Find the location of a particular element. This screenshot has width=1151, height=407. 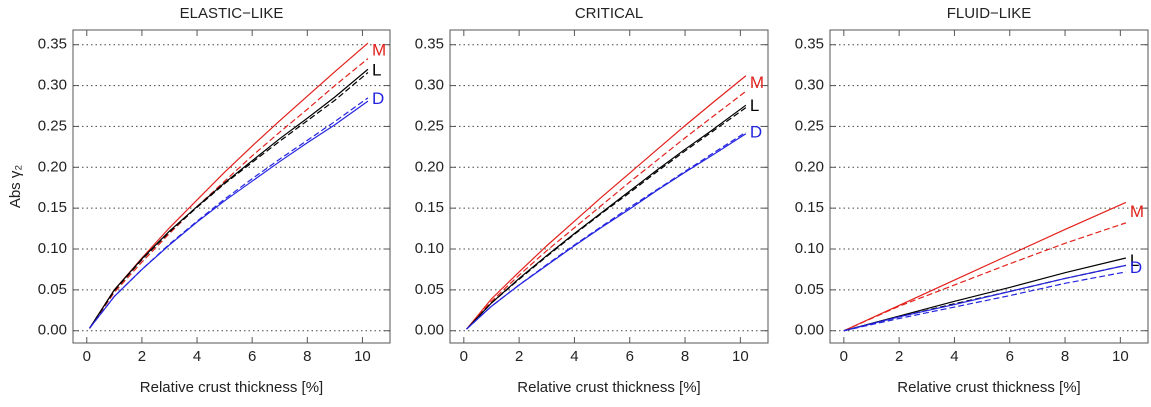

panel-title: FLUID−LIKE is located at coordinates (989, 13).